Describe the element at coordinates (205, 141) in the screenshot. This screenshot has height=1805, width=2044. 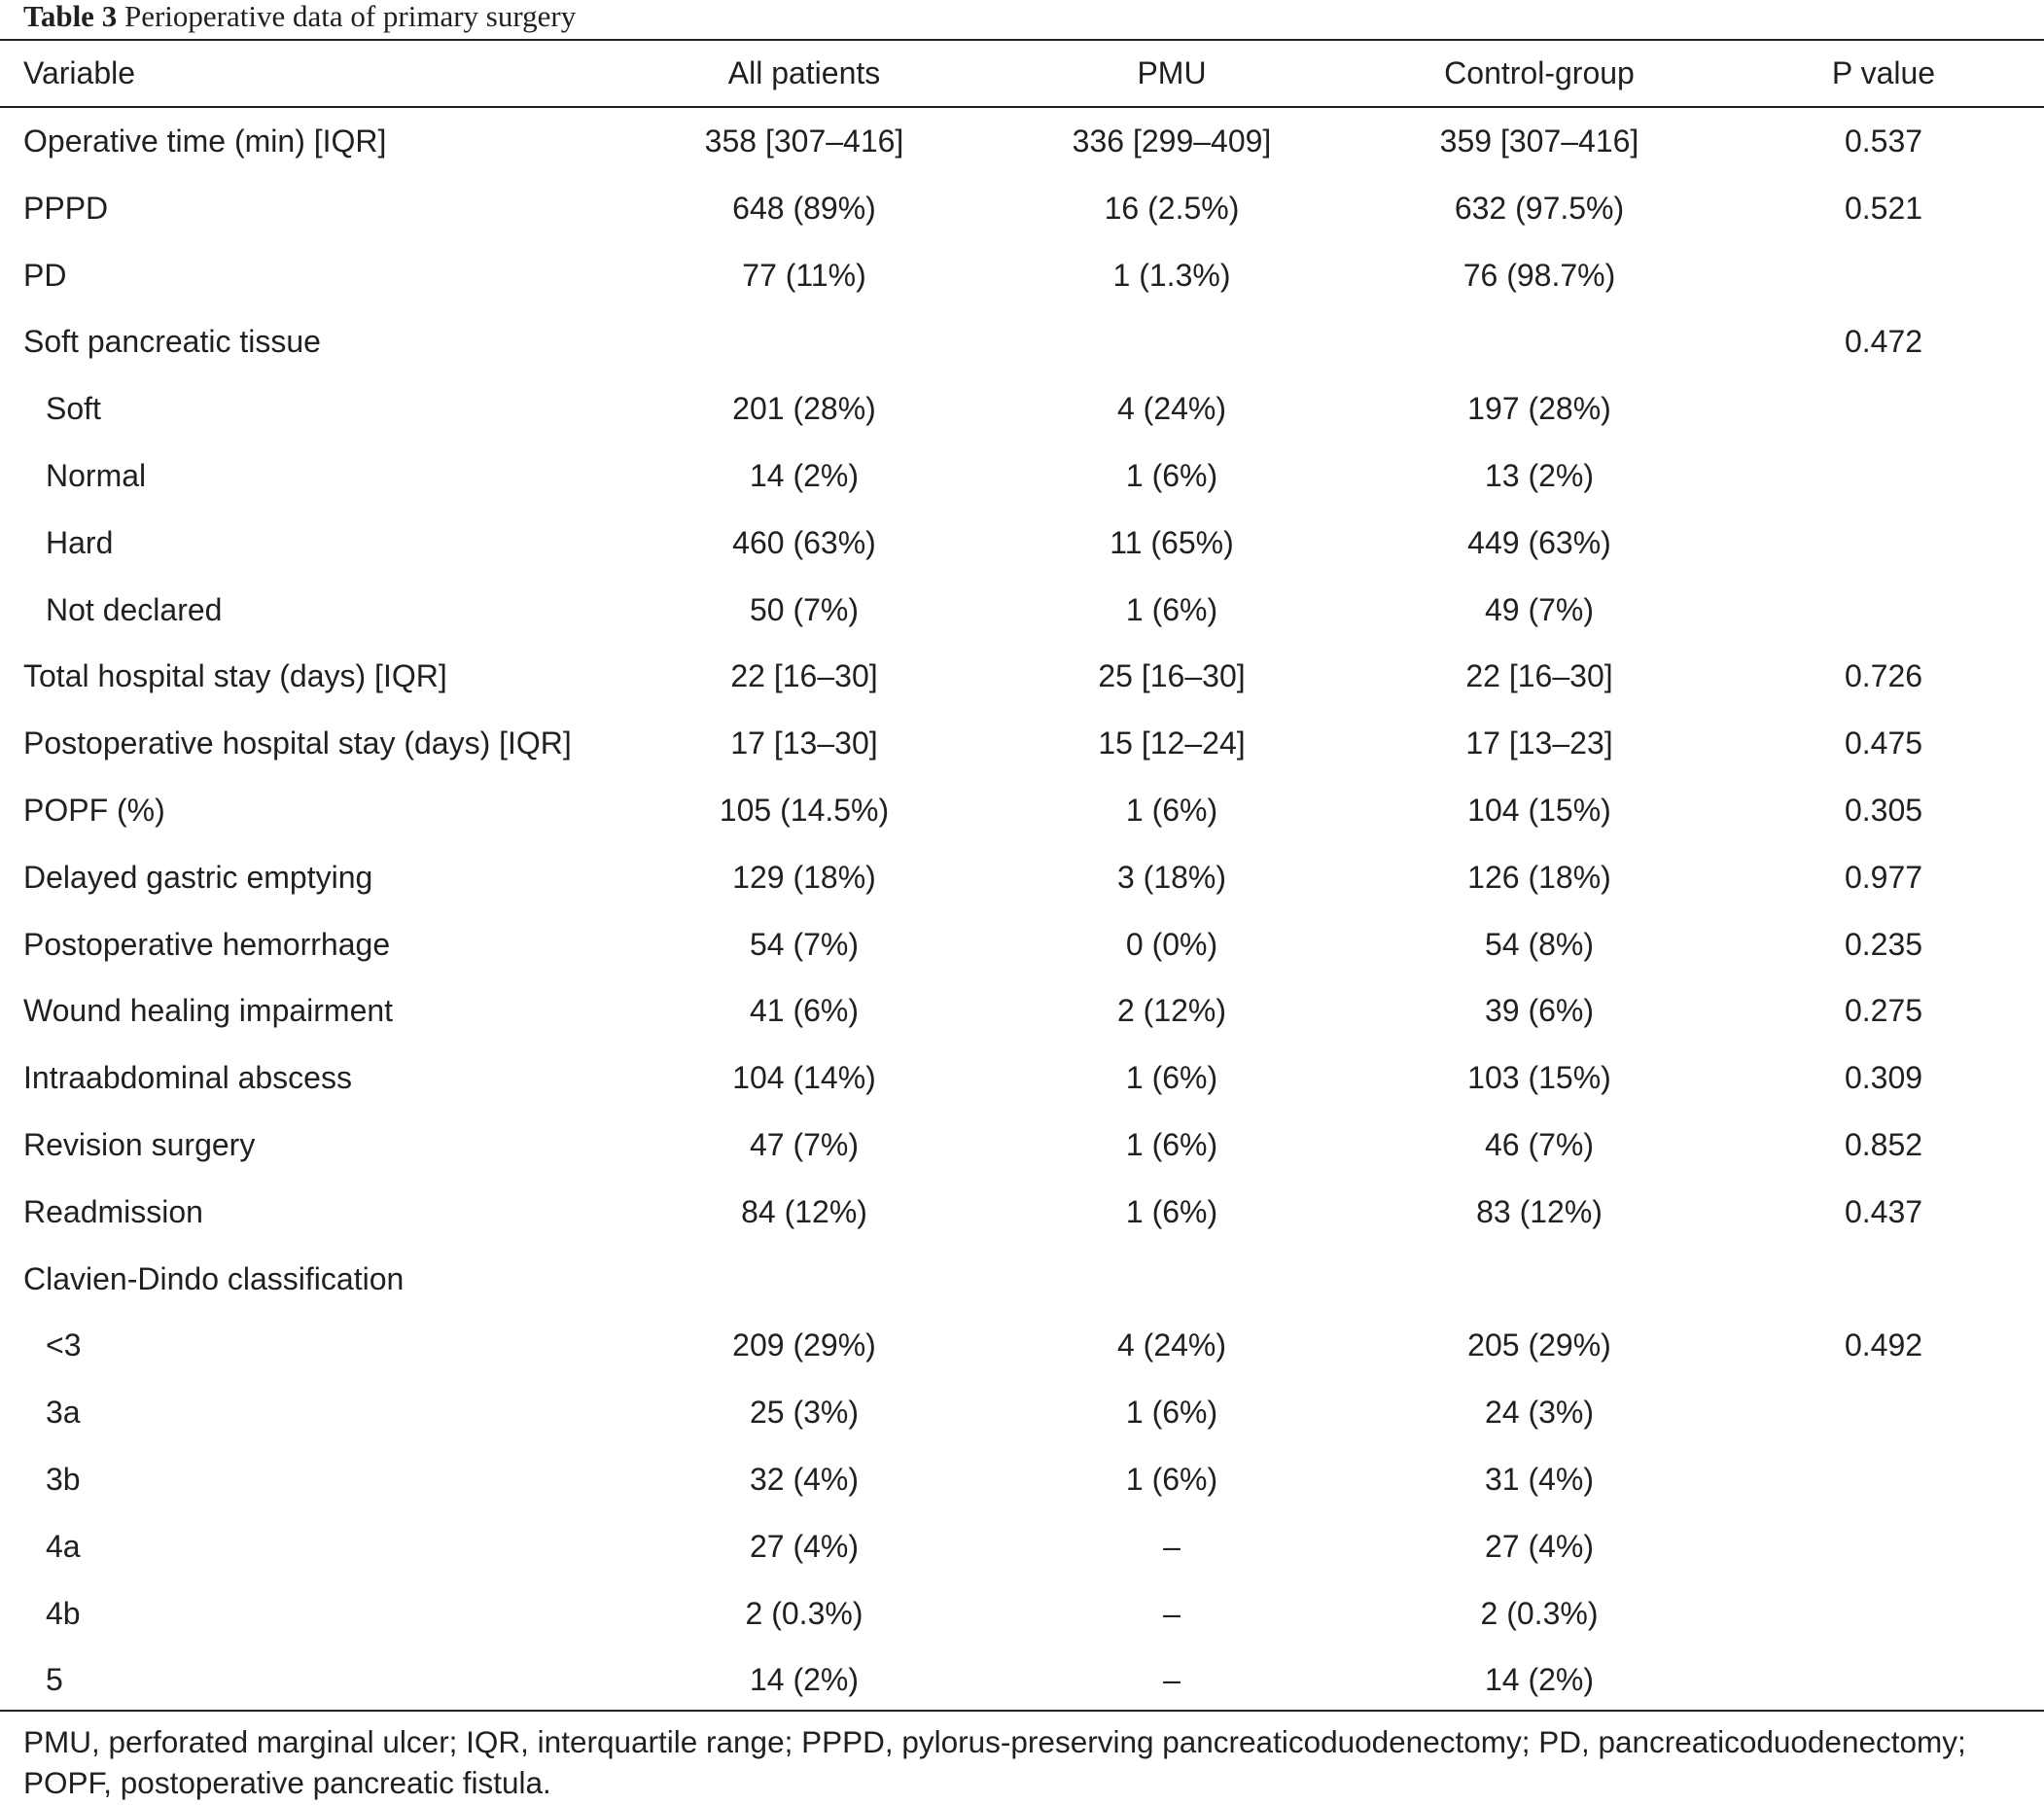
I see `row-label: Operative time (min) [IQR]` at that location.